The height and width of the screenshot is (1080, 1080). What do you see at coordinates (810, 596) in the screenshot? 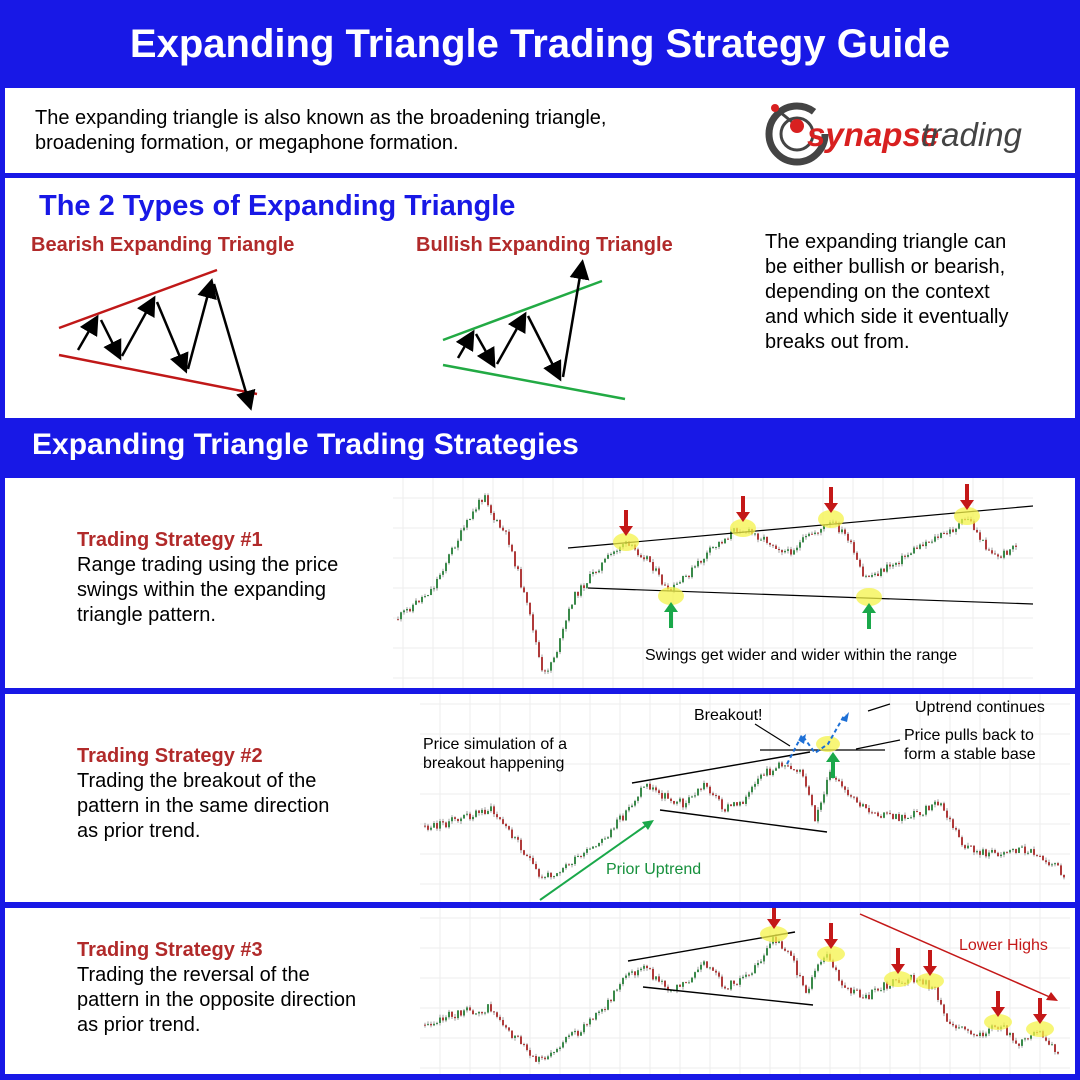
I see `triangle-lower-line` at bounding box center [810, 596].